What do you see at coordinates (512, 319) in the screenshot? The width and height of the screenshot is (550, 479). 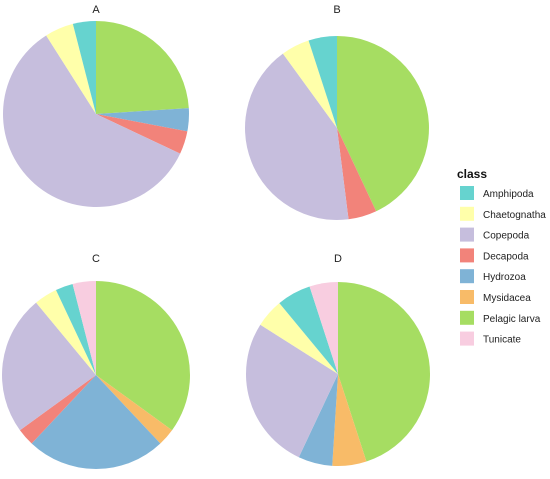 I see `legend-label: Pelagic larva` at bounding box center [512, 319].